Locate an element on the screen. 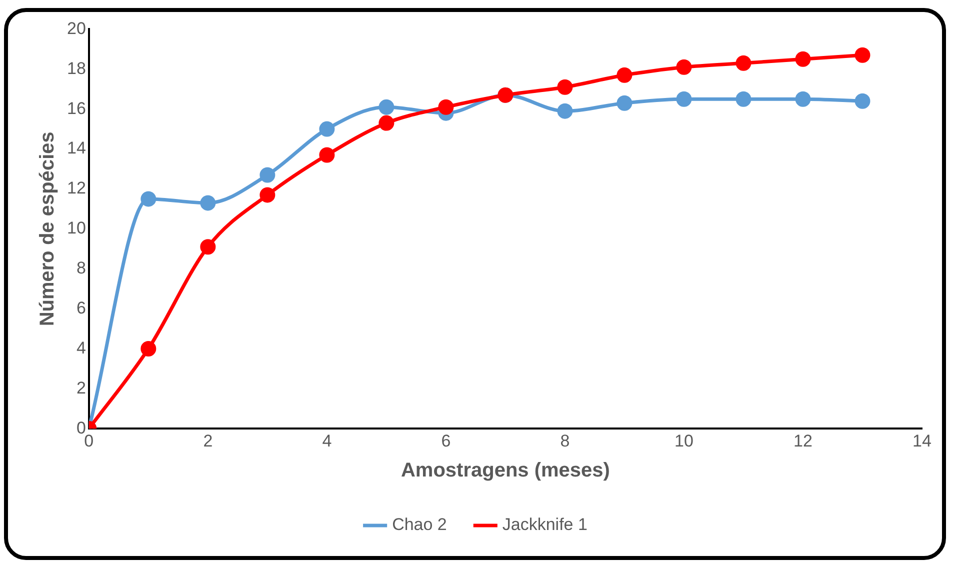  y-tick-label: 18 is located at coordinates (76, 68).